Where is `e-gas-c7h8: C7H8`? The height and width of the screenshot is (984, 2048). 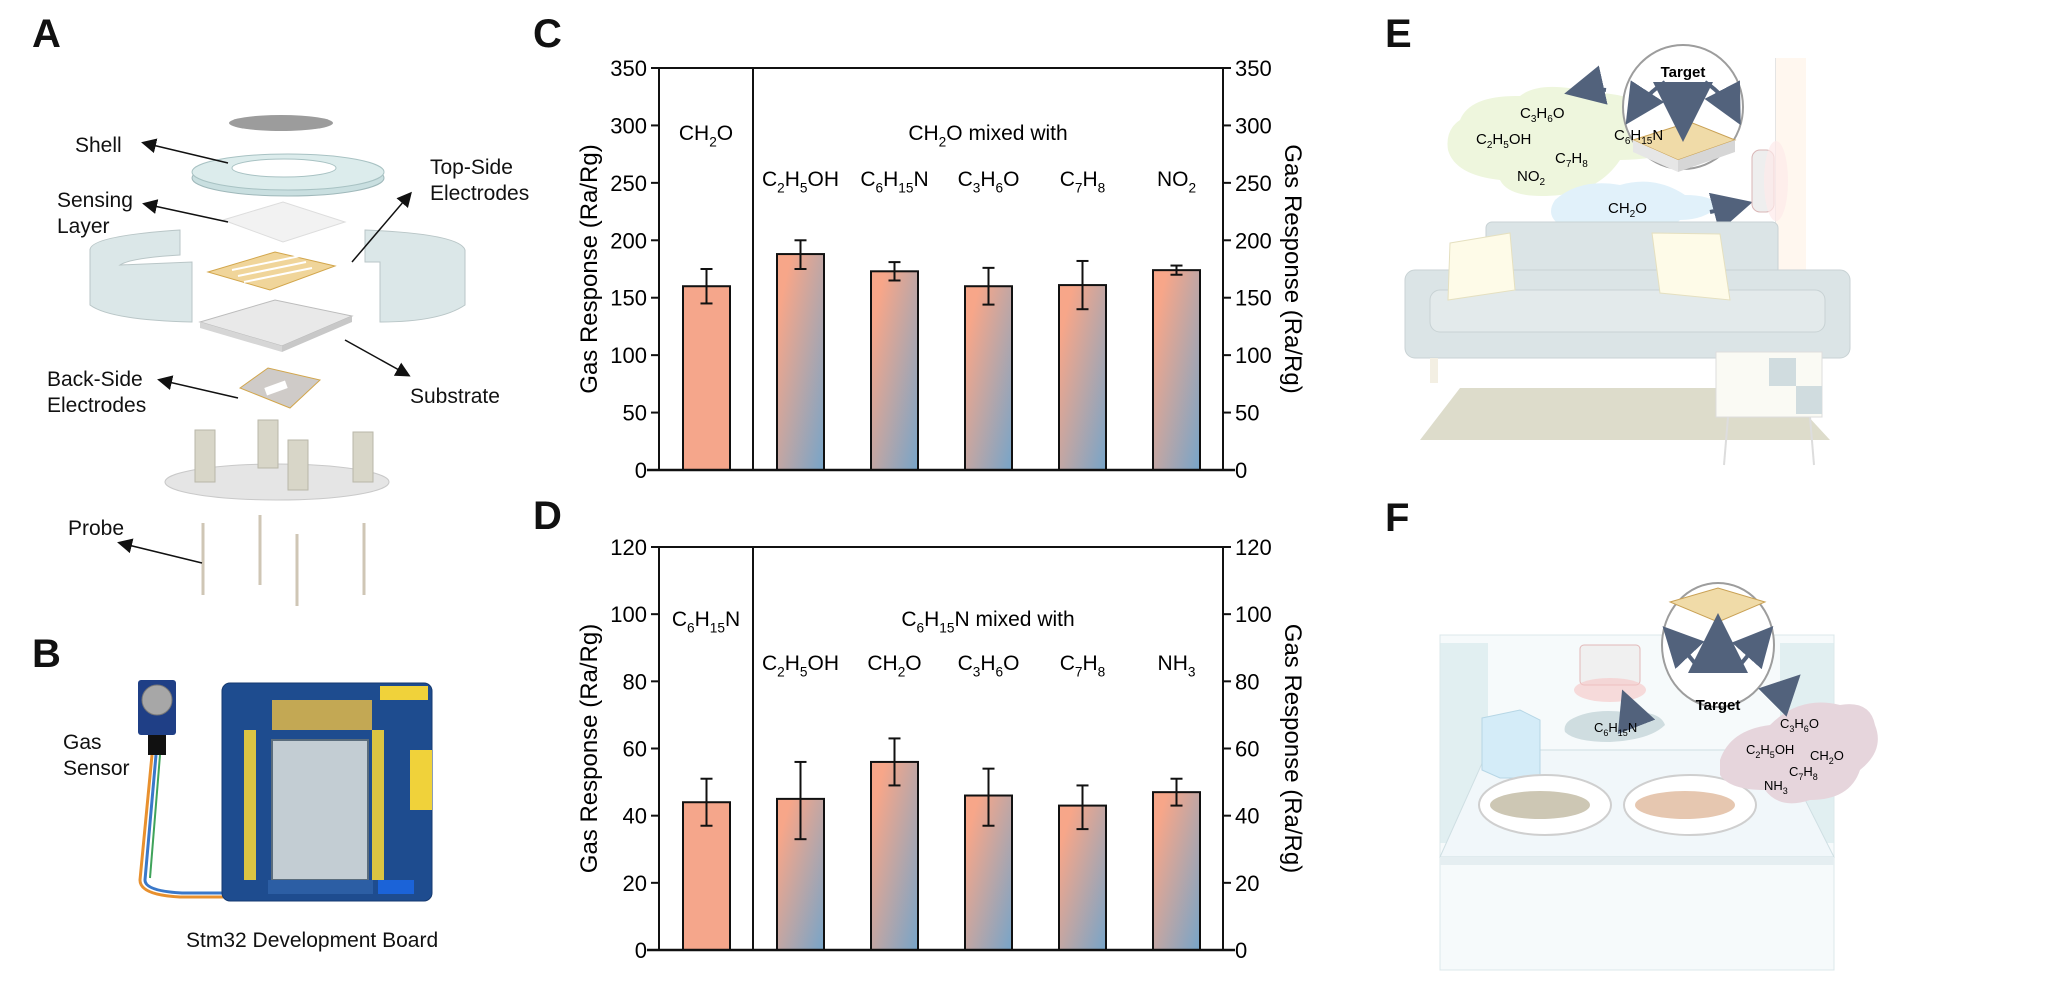 e-gas-c7h8: C7H8 is located at coordinates (1571, 160).